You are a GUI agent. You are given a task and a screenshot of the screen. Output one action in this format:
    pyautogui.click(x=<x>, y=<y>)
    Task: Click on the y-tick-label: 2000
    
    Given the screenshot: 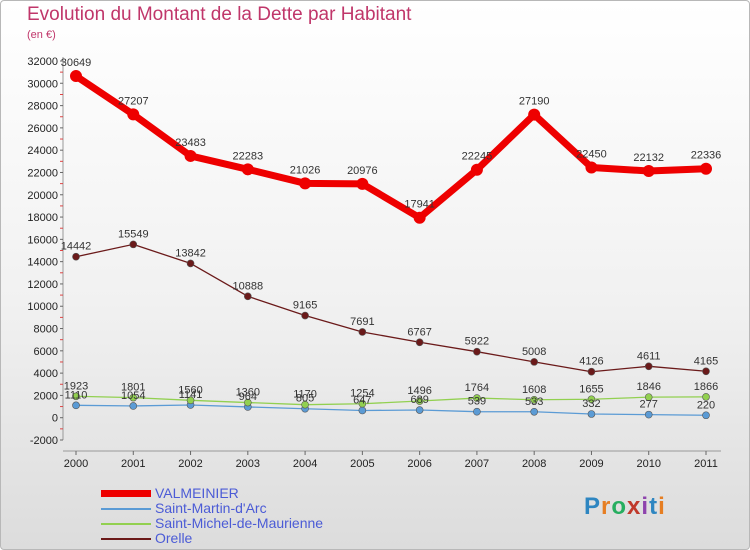 What is the action you would take?
    pyautogui.click(x=46, y=396)
    